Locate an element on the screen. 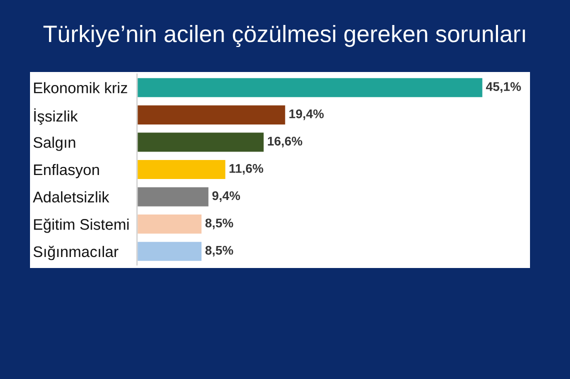 The width and height of the screenshot is (570, 379). y-tick-label: Salgın is located at coordinates (55, 143).